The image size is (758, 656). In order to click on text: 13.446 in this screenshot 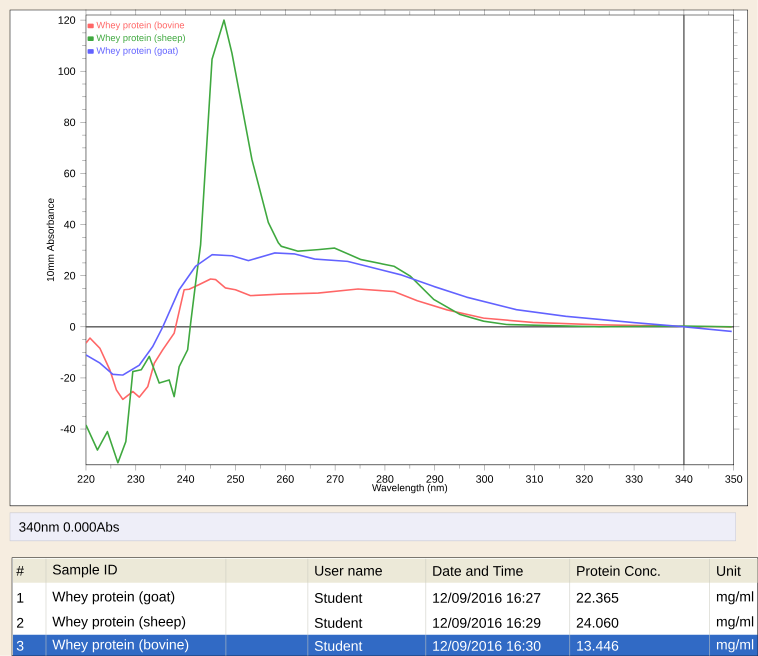, I will do `click(597, 645)`.